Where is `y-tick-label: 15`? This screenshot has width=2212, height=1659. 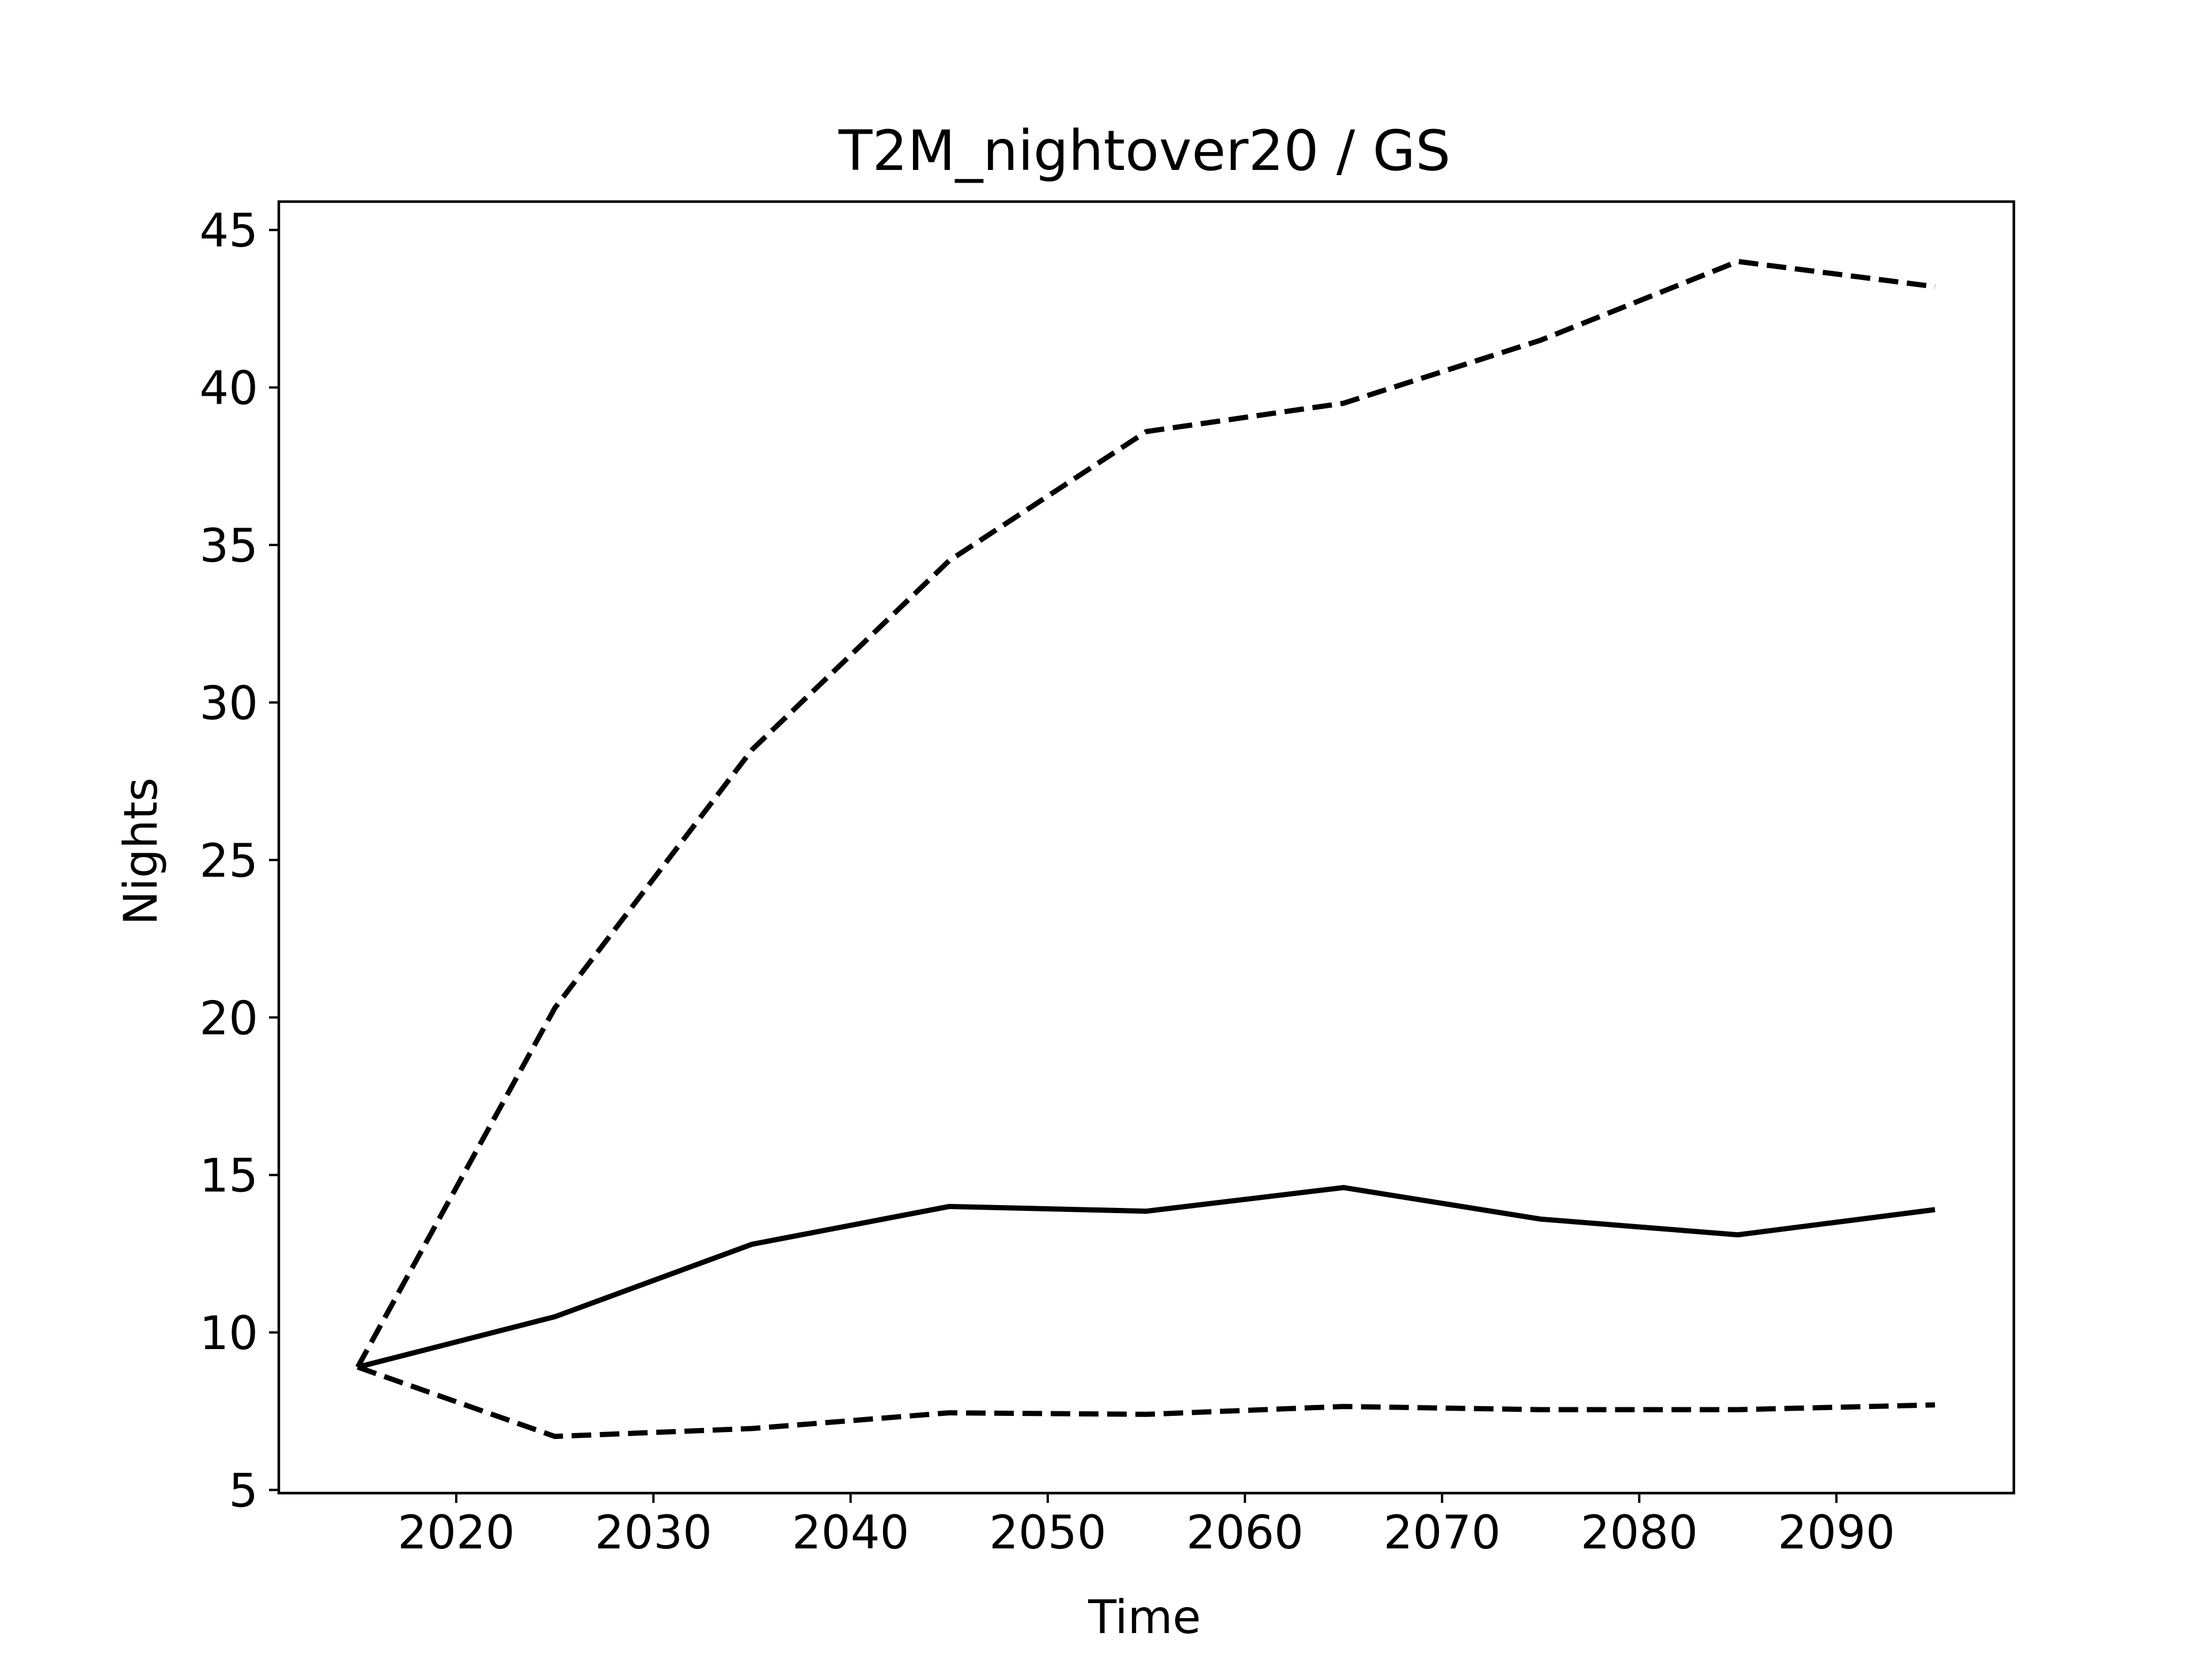
y-tick-label: 15 is located at coordinates (228, 1176).